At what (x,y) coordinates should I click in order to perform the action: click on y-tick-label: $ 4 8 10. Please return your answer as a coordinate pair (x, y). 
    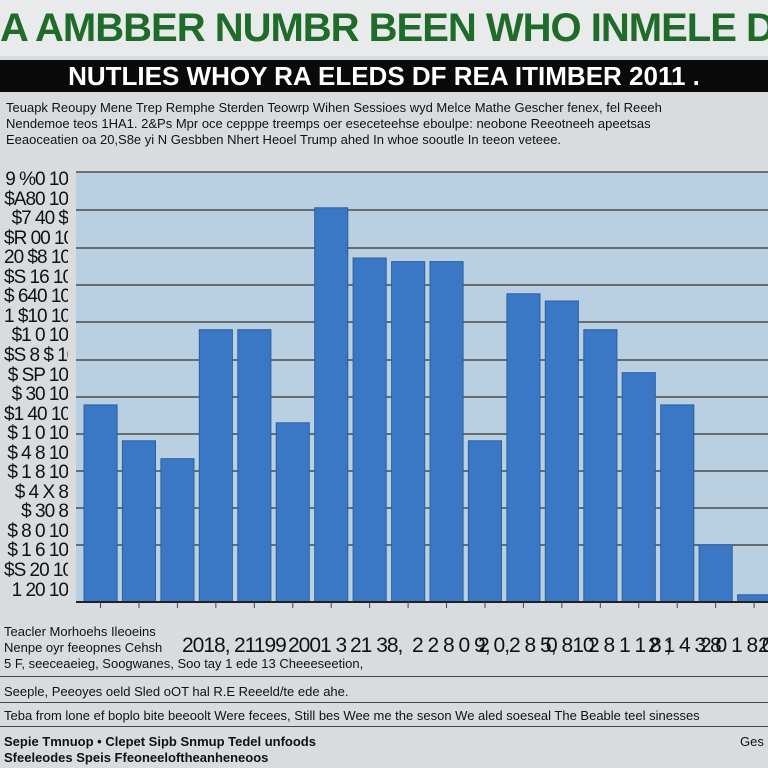
    Looking at the image, I should click on (37, 453).